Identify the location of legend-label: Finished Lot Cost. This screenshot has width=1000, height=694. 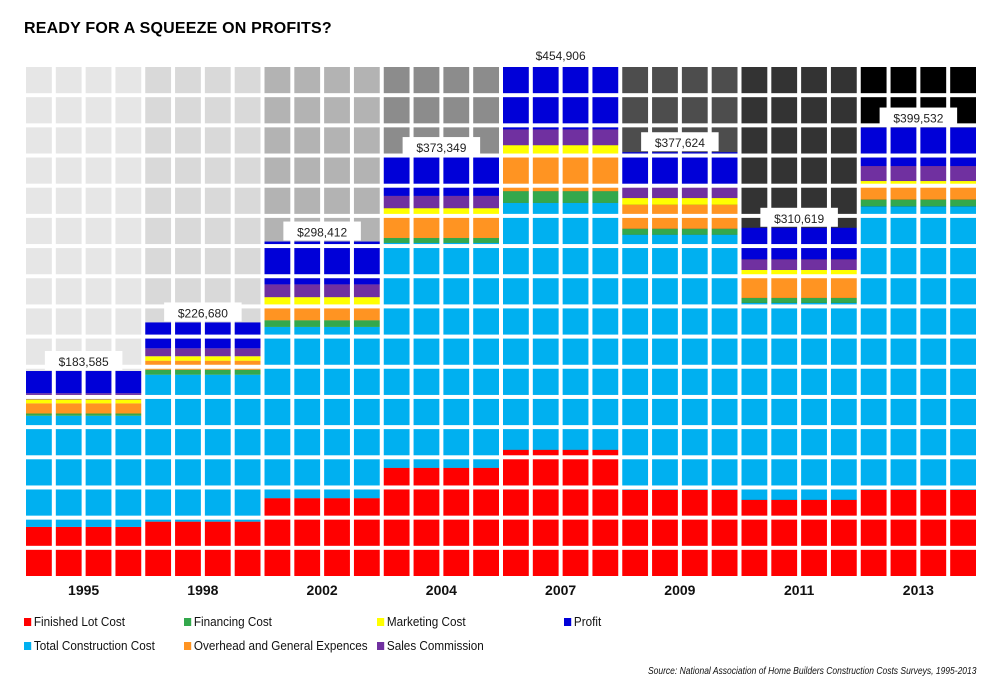
(79, 621).